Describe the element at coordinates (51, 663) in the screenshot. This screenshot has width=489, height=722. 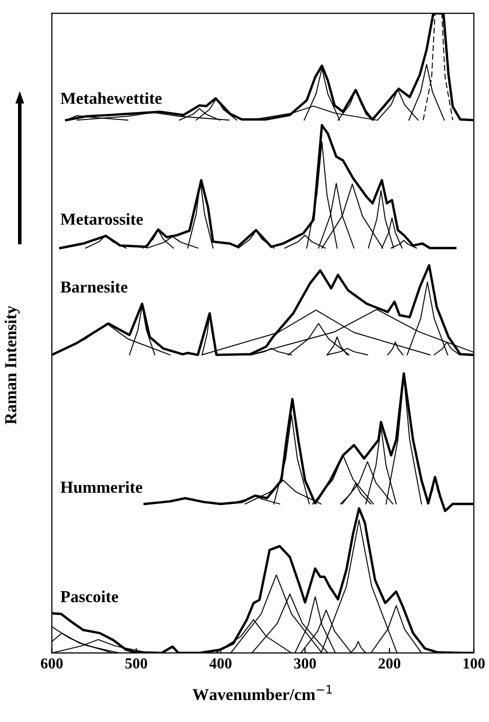
I see `x-tick-label: 600` at that location.